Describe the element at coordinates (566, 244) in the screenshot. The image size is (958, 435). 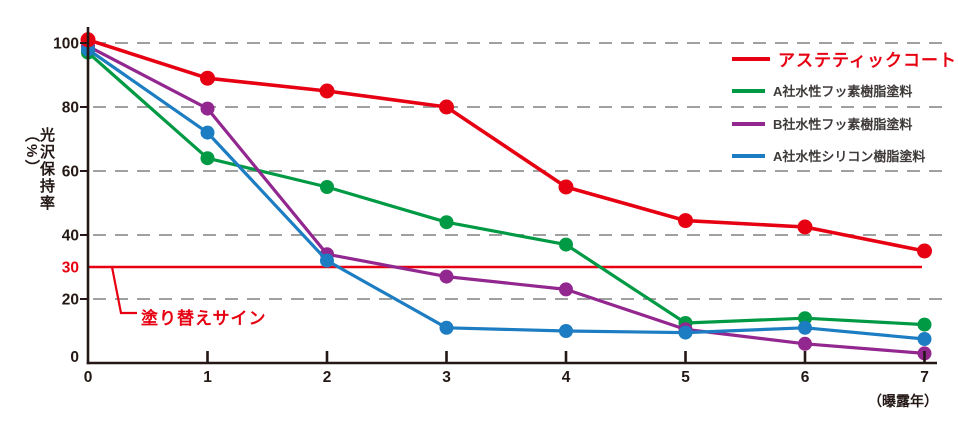
I see `data-point-s1-x4` at that location.